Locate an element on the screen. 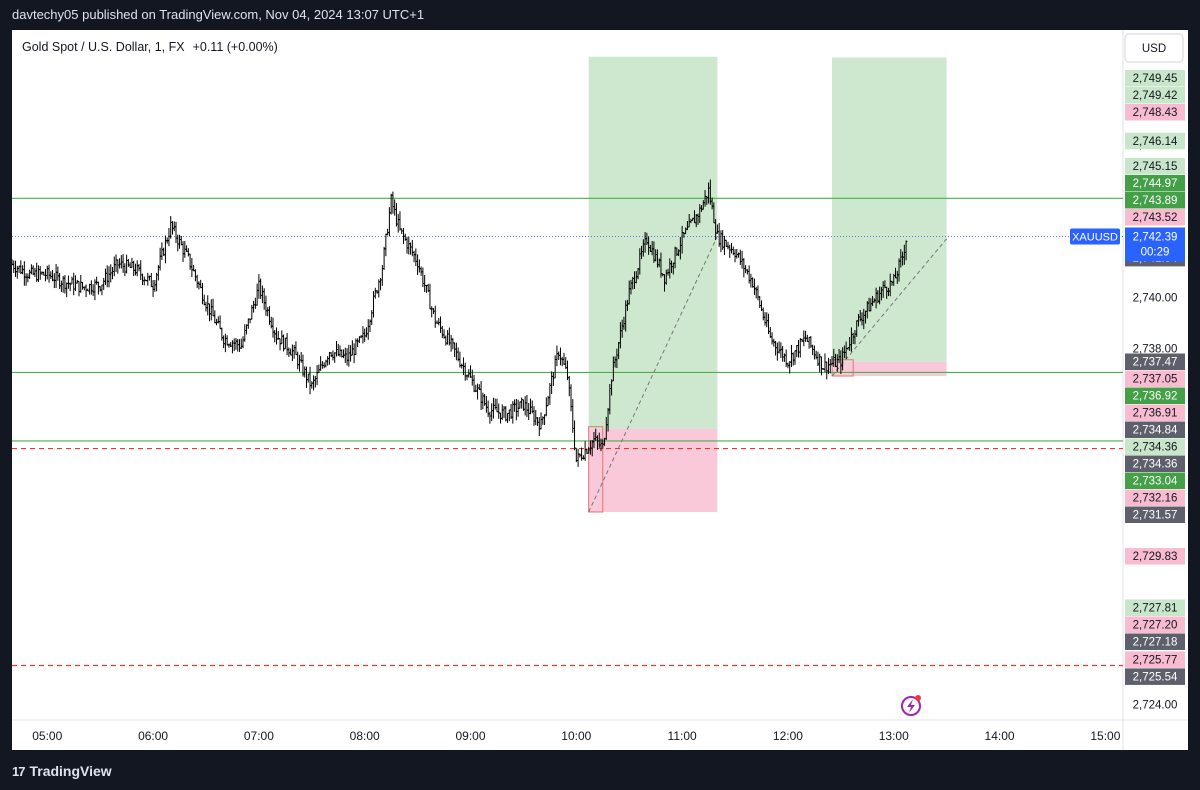 This screenshot has width=1200, height=790. y-tick-label: 2,724.00 is located at coordinates (1155, 706).